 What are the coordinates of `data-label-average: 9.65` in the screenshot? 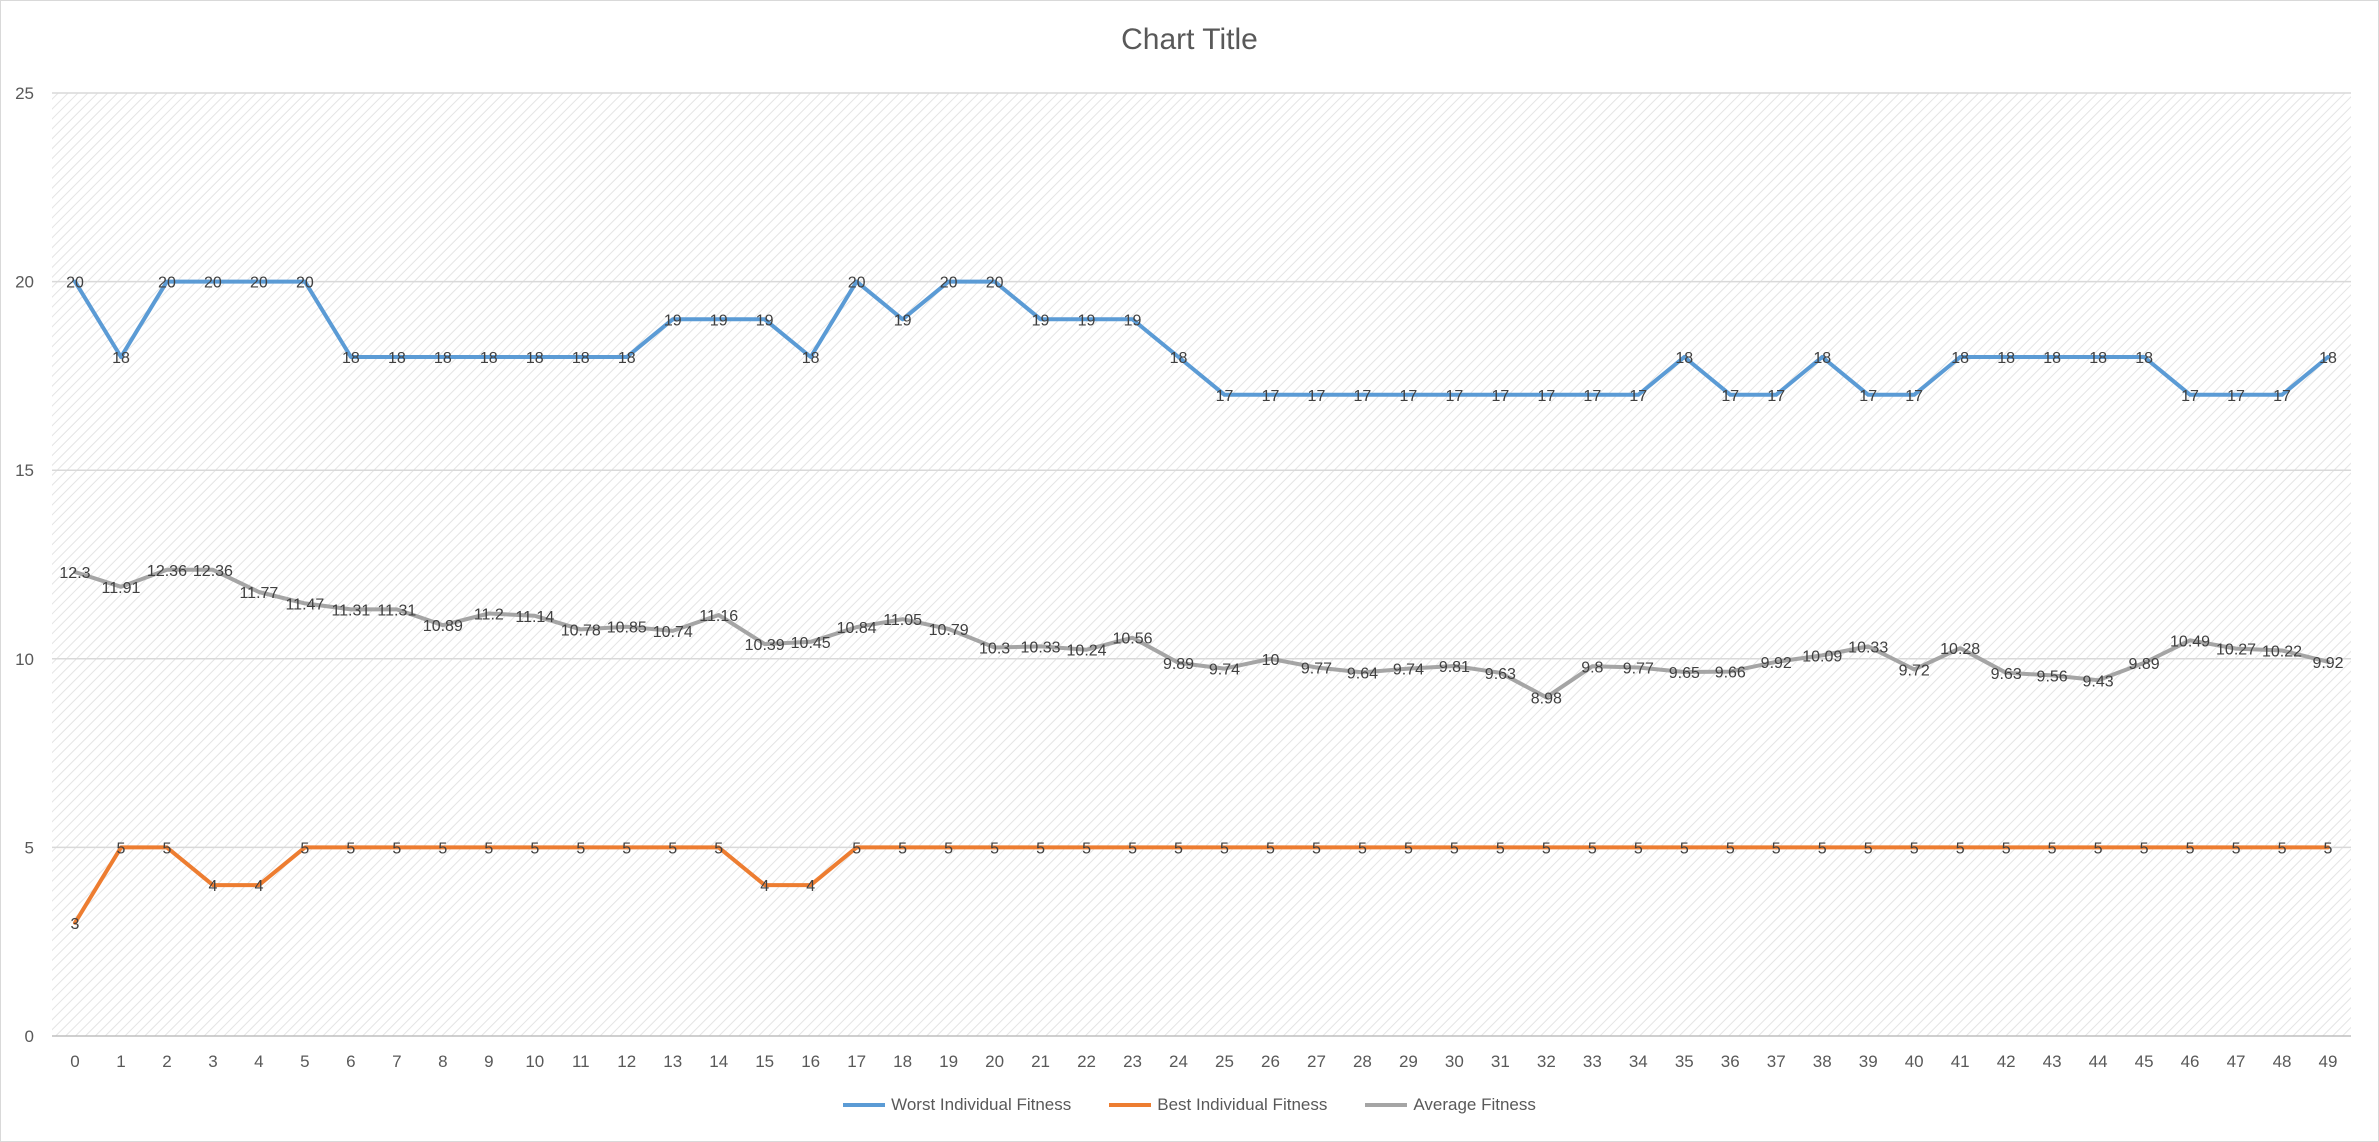 It's located at (1684, 673).